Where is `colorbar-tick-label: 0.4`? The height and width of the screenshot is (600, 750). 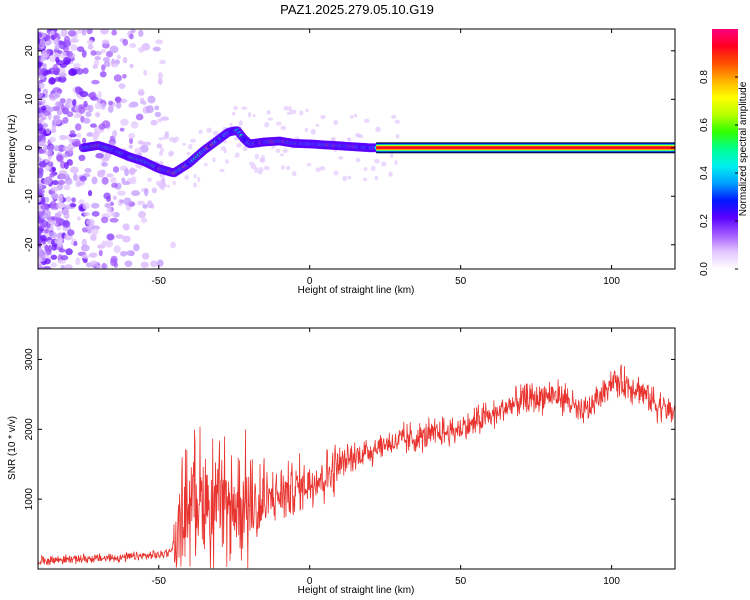
colorbar-tick-label: 0.4 is located at coordinates (704, 173).